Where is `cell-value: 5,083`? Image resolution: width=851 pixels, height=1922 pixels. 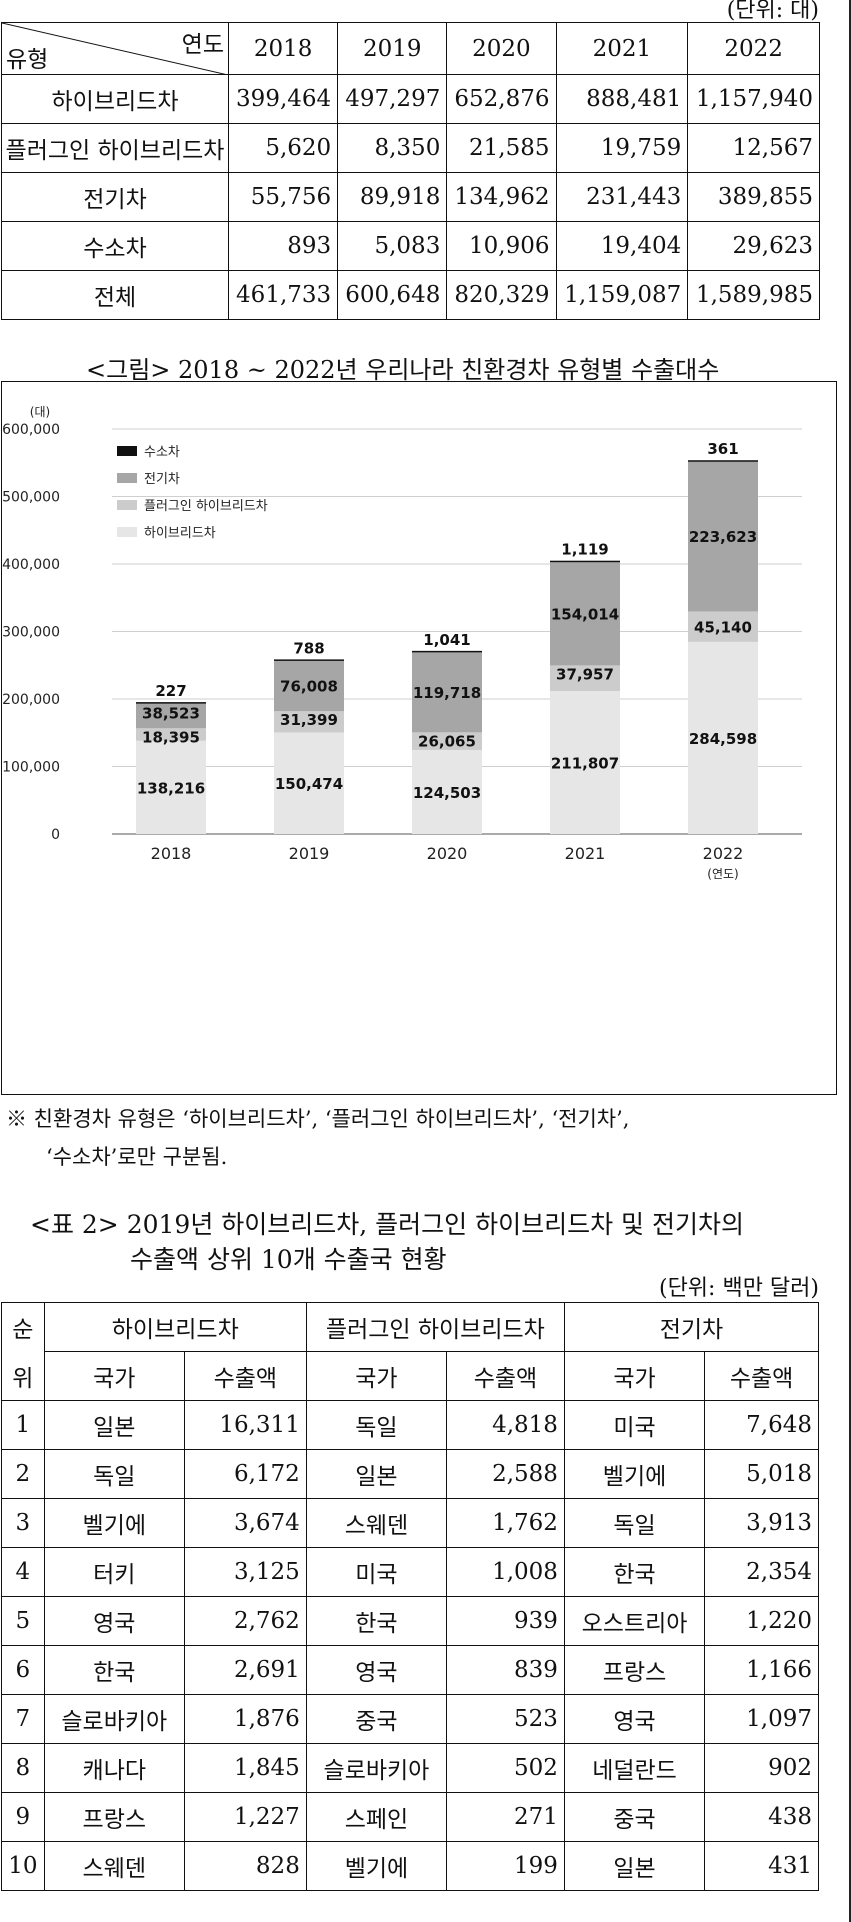 cell-value: 5,083 is located at coordinates (392, 246).